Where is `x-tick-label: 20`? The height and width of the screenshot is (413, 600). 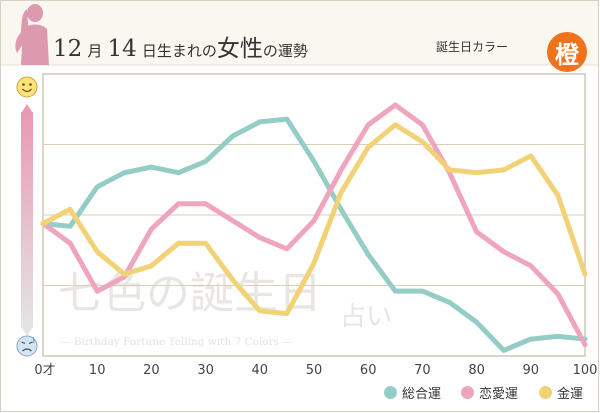
x-tick-label: 20 is located at coordinates (151, 370).